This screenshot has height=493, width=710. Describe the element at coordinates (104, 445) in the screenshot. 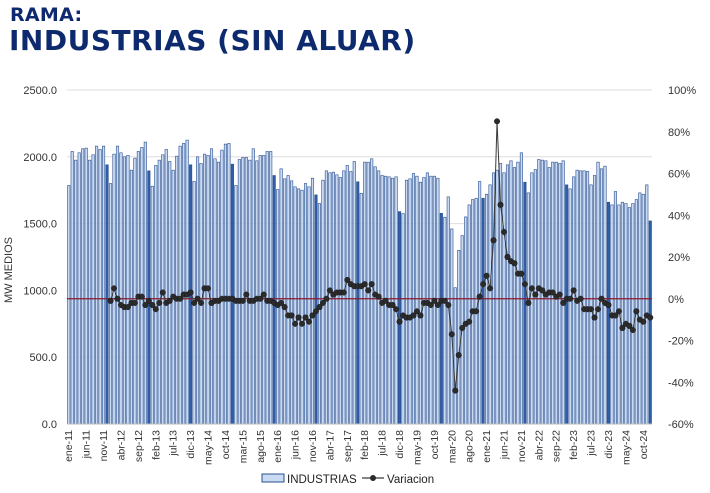

I see `x-tick-label: nov-11` at that location.